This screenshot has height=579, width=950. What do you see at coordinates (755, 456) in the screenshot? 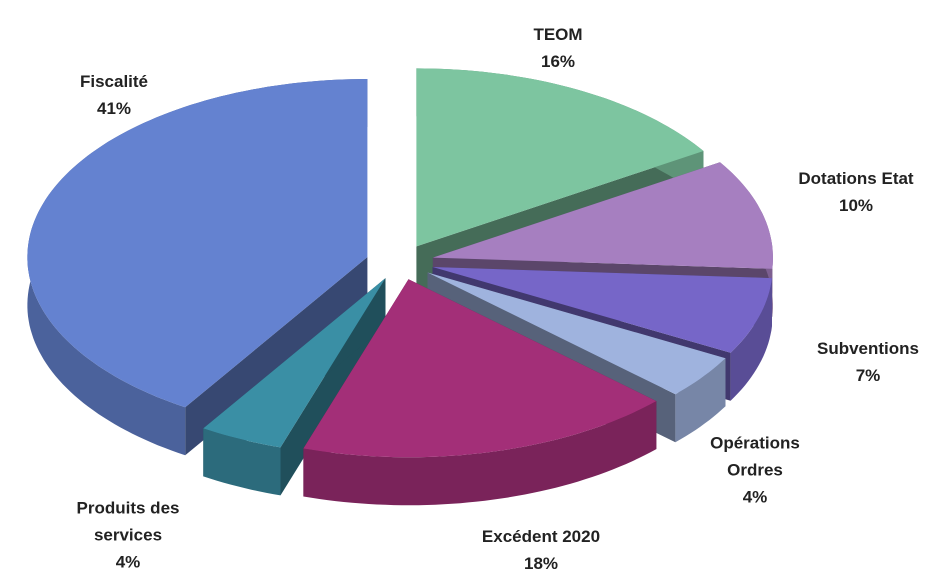
I see `category-name: Opérations Ordres` at bounding box center [755, 456].